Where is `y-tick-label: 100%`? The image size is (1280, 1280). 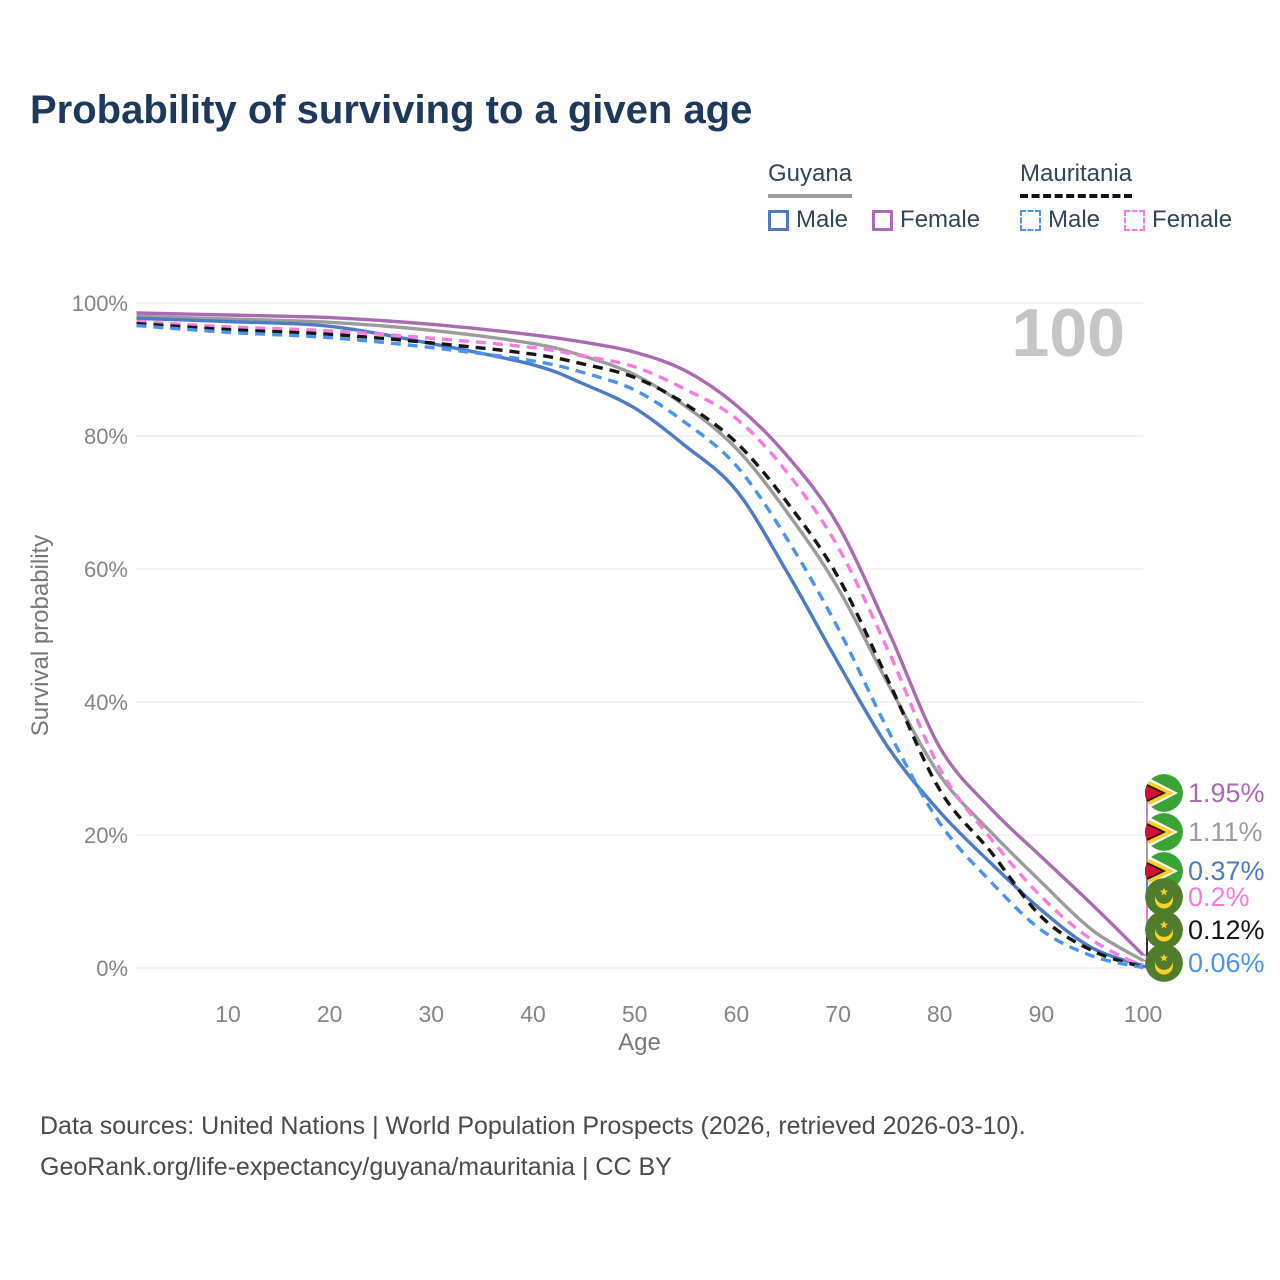 y-tick-label: 100% is located at coordinates (100, 303).